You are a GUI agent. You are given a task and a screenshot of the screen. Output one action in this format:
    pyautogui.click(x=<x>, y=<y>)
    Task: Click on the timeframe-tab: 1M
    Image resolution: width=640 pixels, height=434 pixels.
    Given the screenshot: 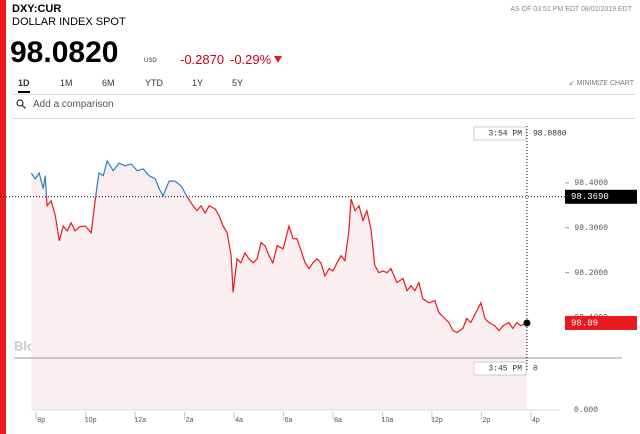 What is the action you would take?
    pyautogui.click(x=66, y=83)
    